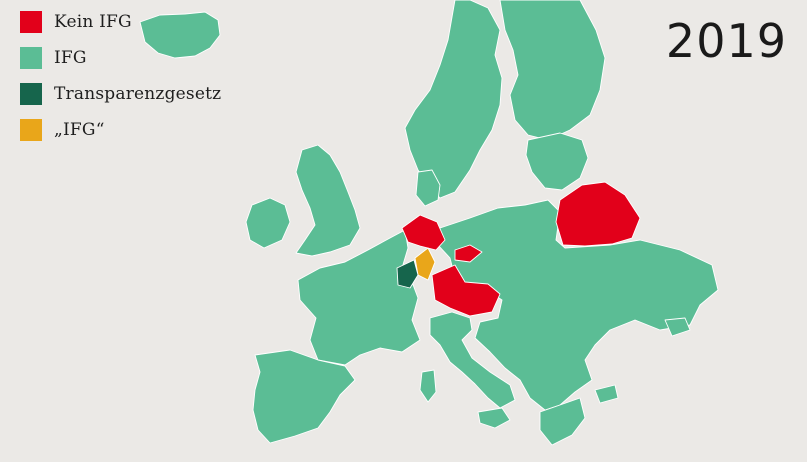 The image size is (807, 462). Describe the element at coordinates (726, 41) in the screenshot. I see `year-label: 2019` at that location.